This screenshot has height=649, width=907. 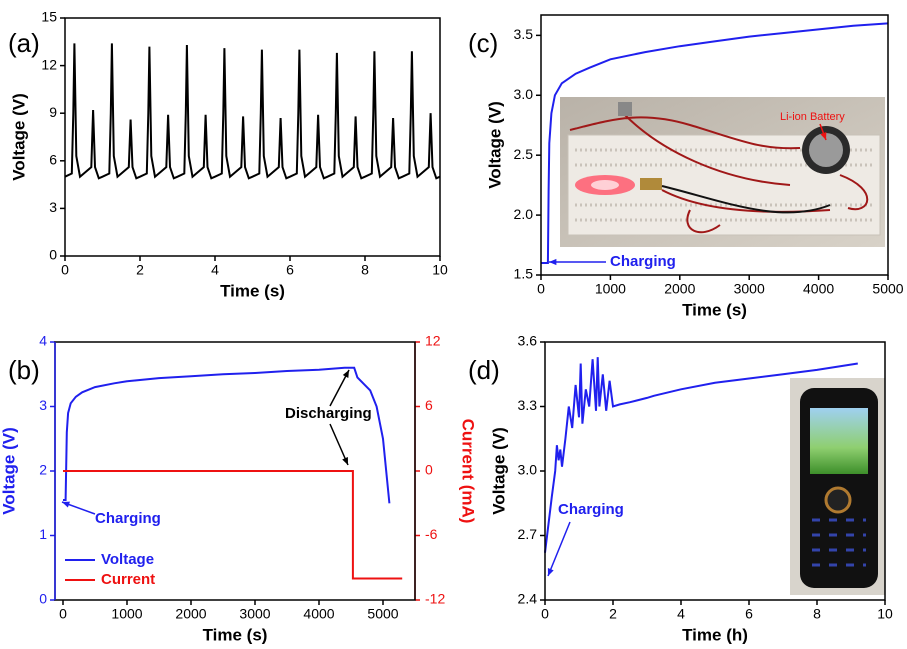 What do you see at coordinates (429, 405) in the screenshot?
I see `y2-tick-label: 6` at bounding box center [429, 405].